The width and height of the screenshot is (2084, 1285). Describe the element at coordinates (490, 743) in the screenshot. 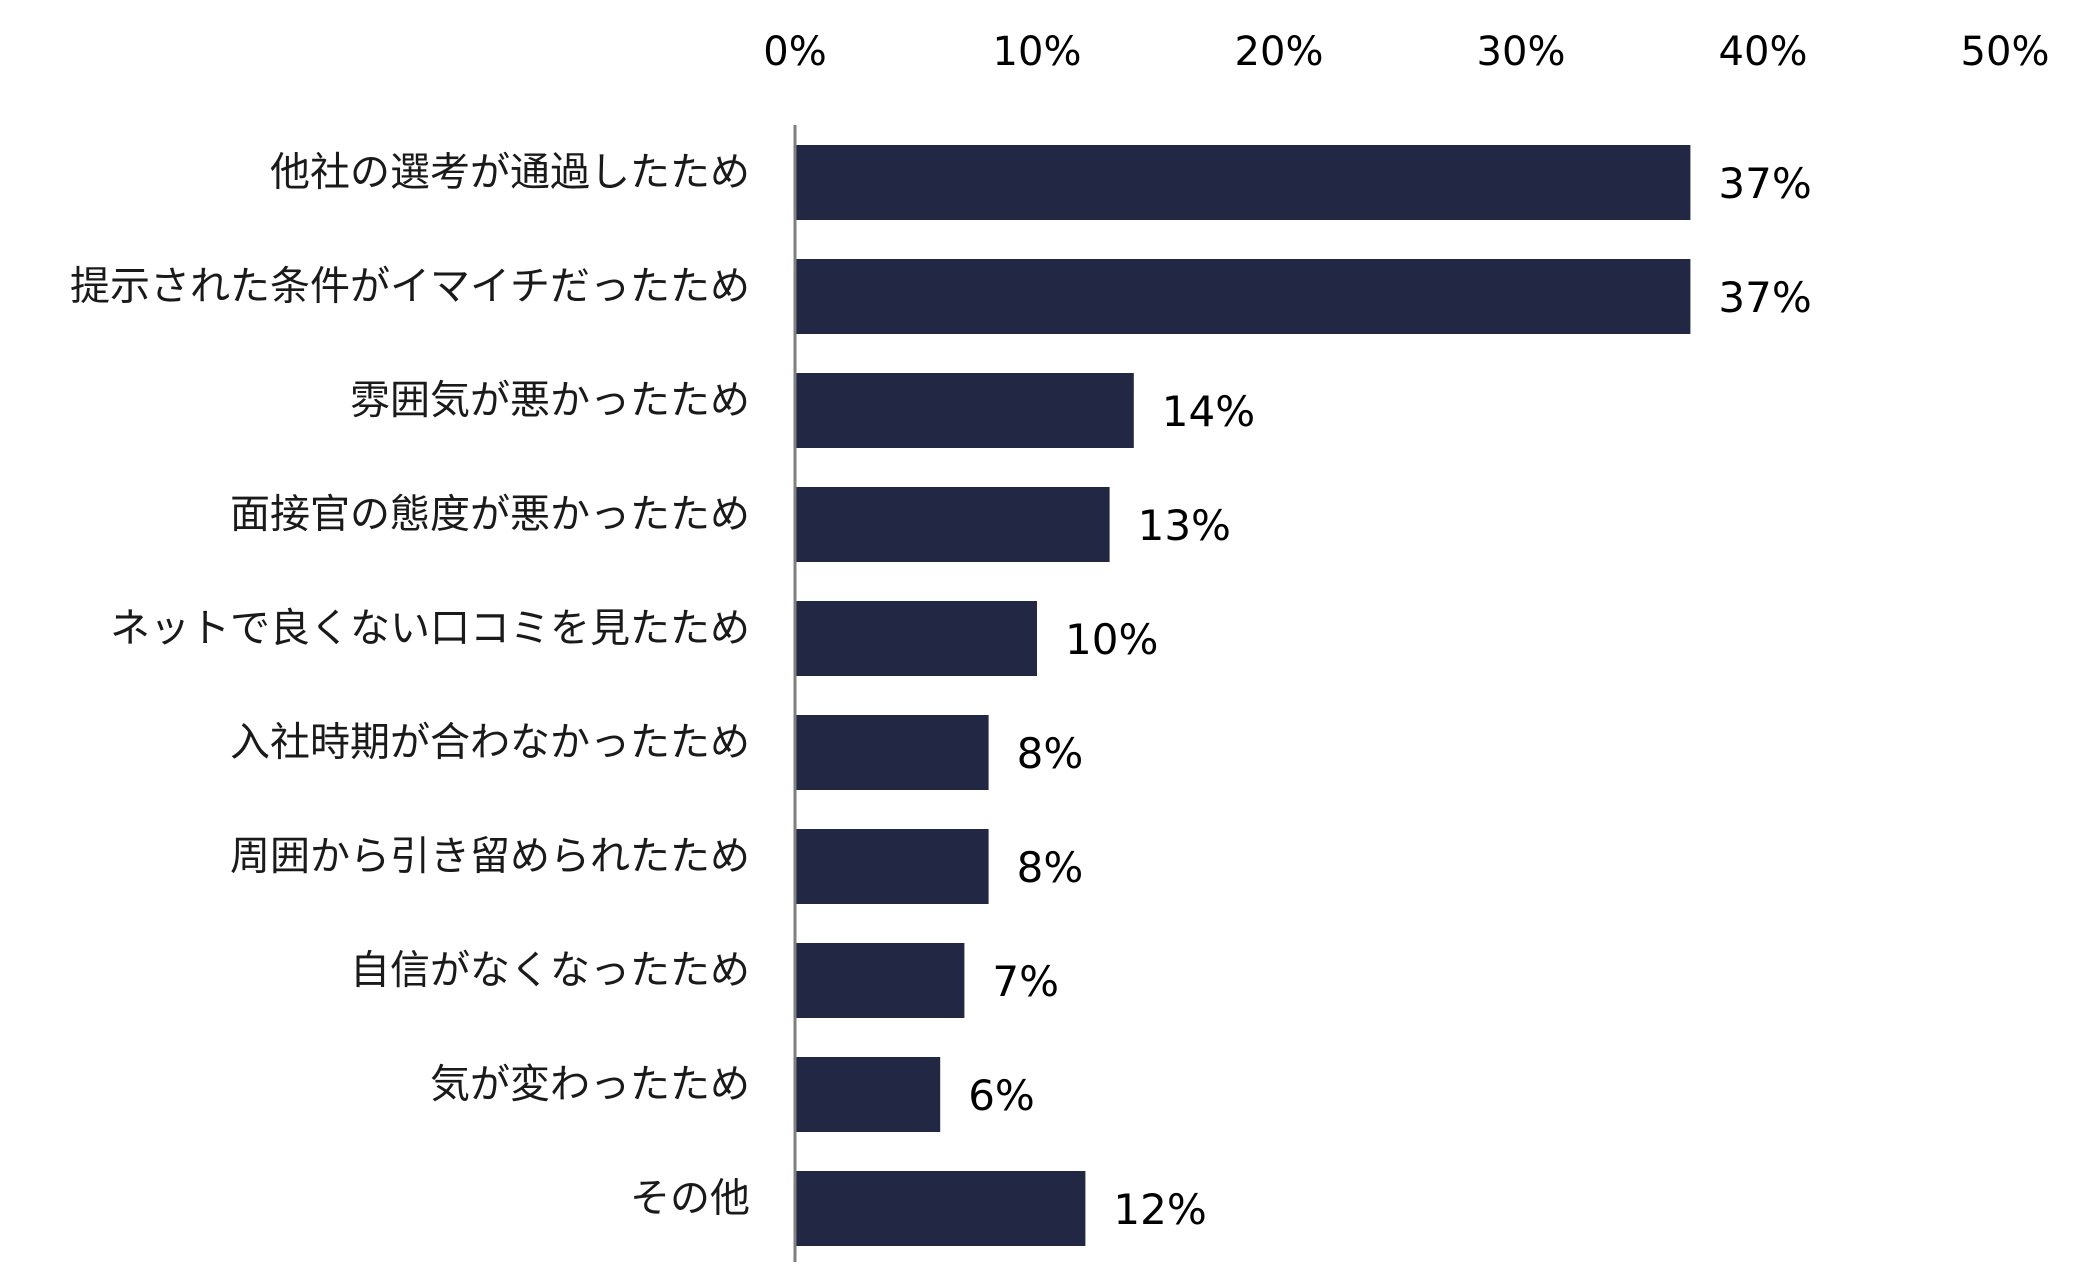

I see `category-label: 入社時期が合わなかったため` at that location.